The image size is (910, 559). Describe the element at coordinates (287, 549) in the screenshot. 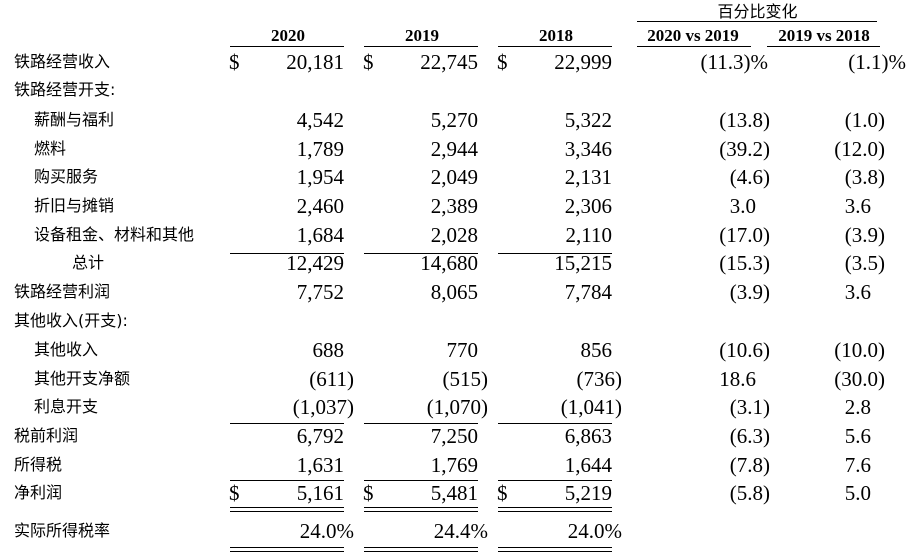

I see `tax-rate-double-rule-2020` at that location.